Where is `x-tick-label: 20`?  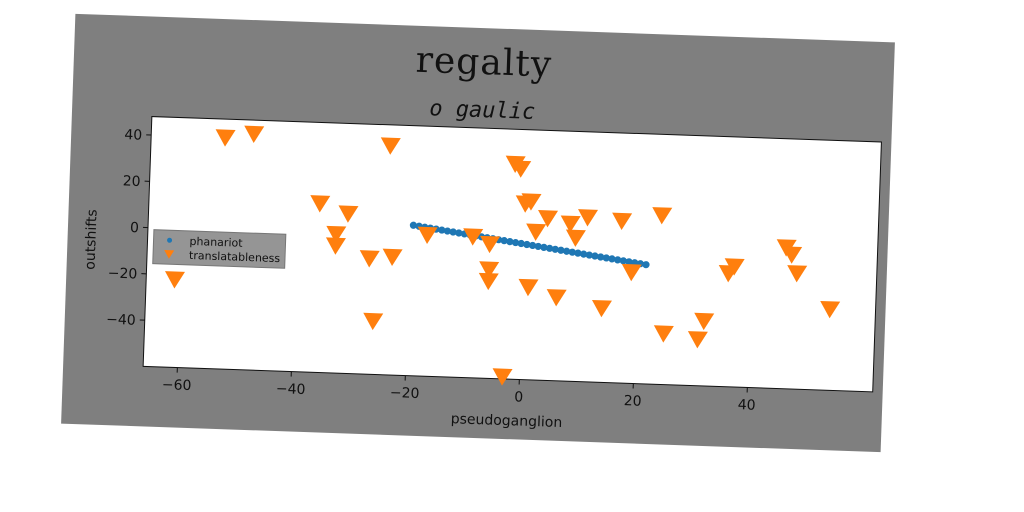
x-tick-label: 20 is located at coordinates (632, 401).